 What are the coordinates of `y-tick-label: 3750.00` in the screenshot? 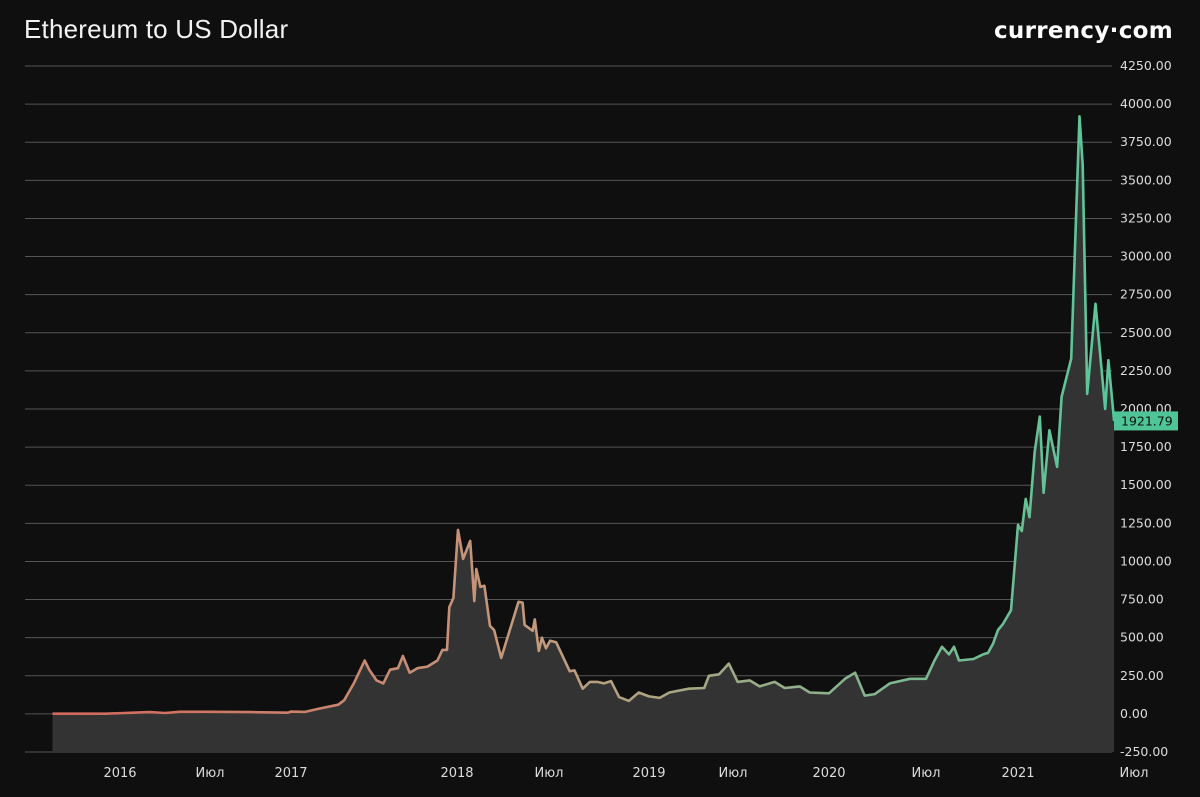 It's located at (1146, 141).